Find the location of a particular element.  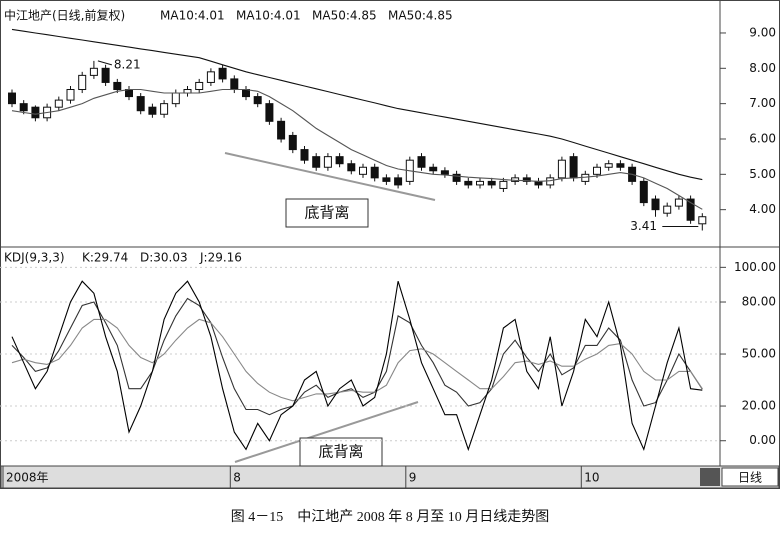

y-tick-label: 100.00 is located at coordinates (755, 267).